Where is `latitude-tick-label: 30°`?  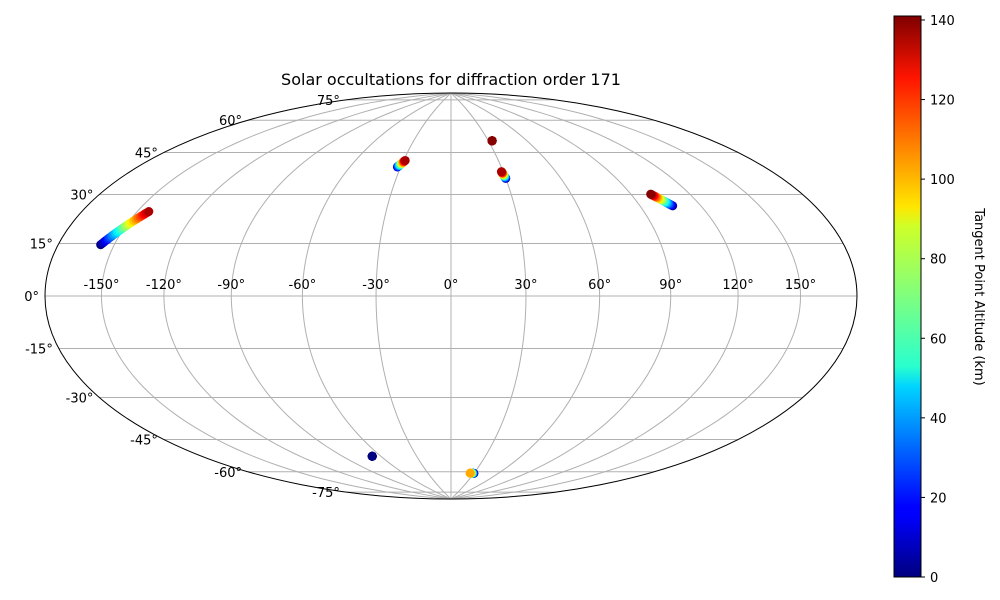 latitude-tick-label: 30° is located at coordinates (81, 196).